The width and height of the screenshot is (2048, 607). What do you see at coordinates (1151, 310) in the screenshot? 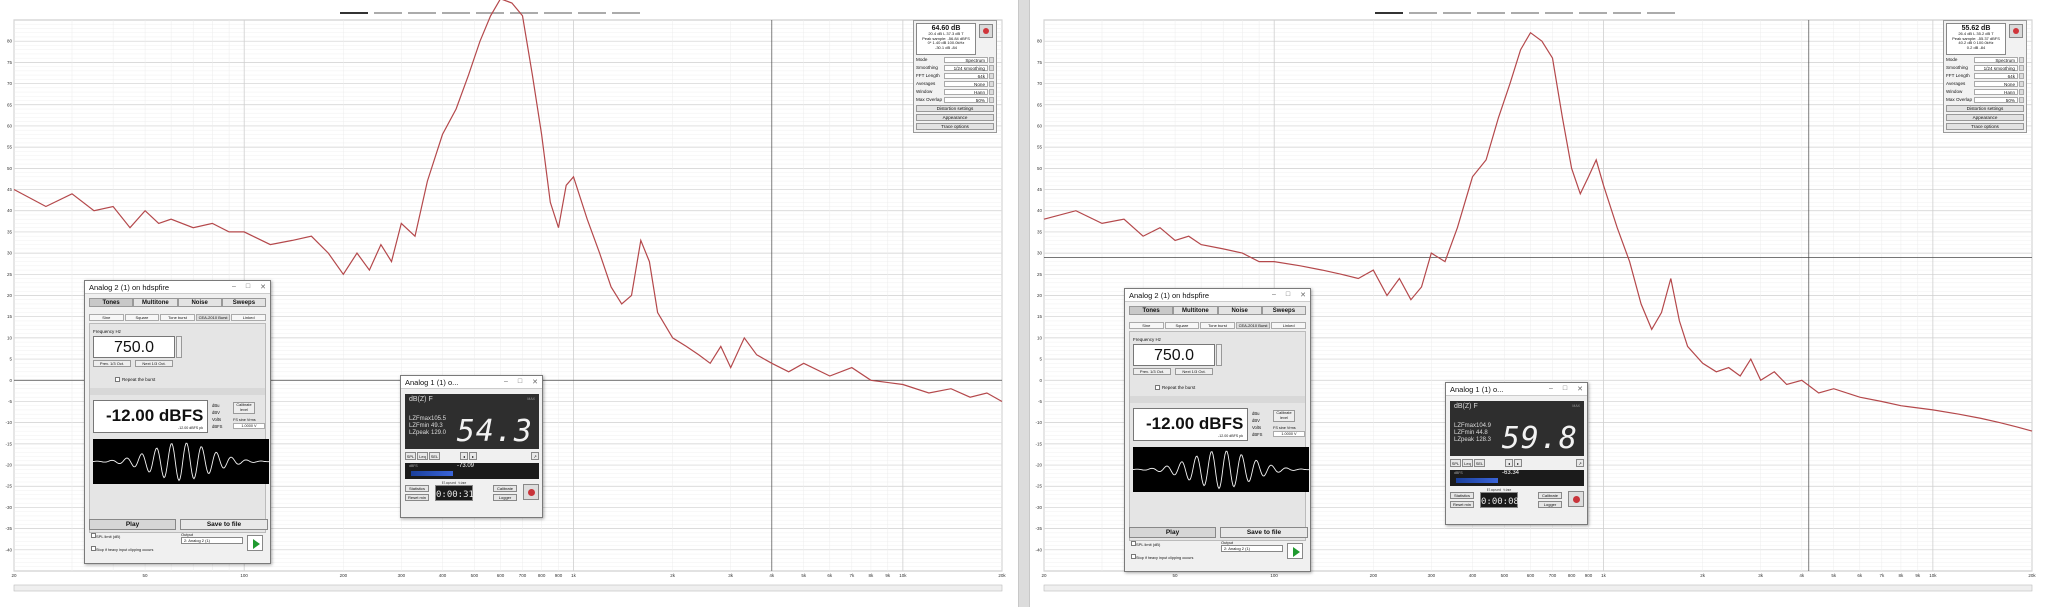
I see `generator-tab: Tones` at bounding box center [1151, 310].